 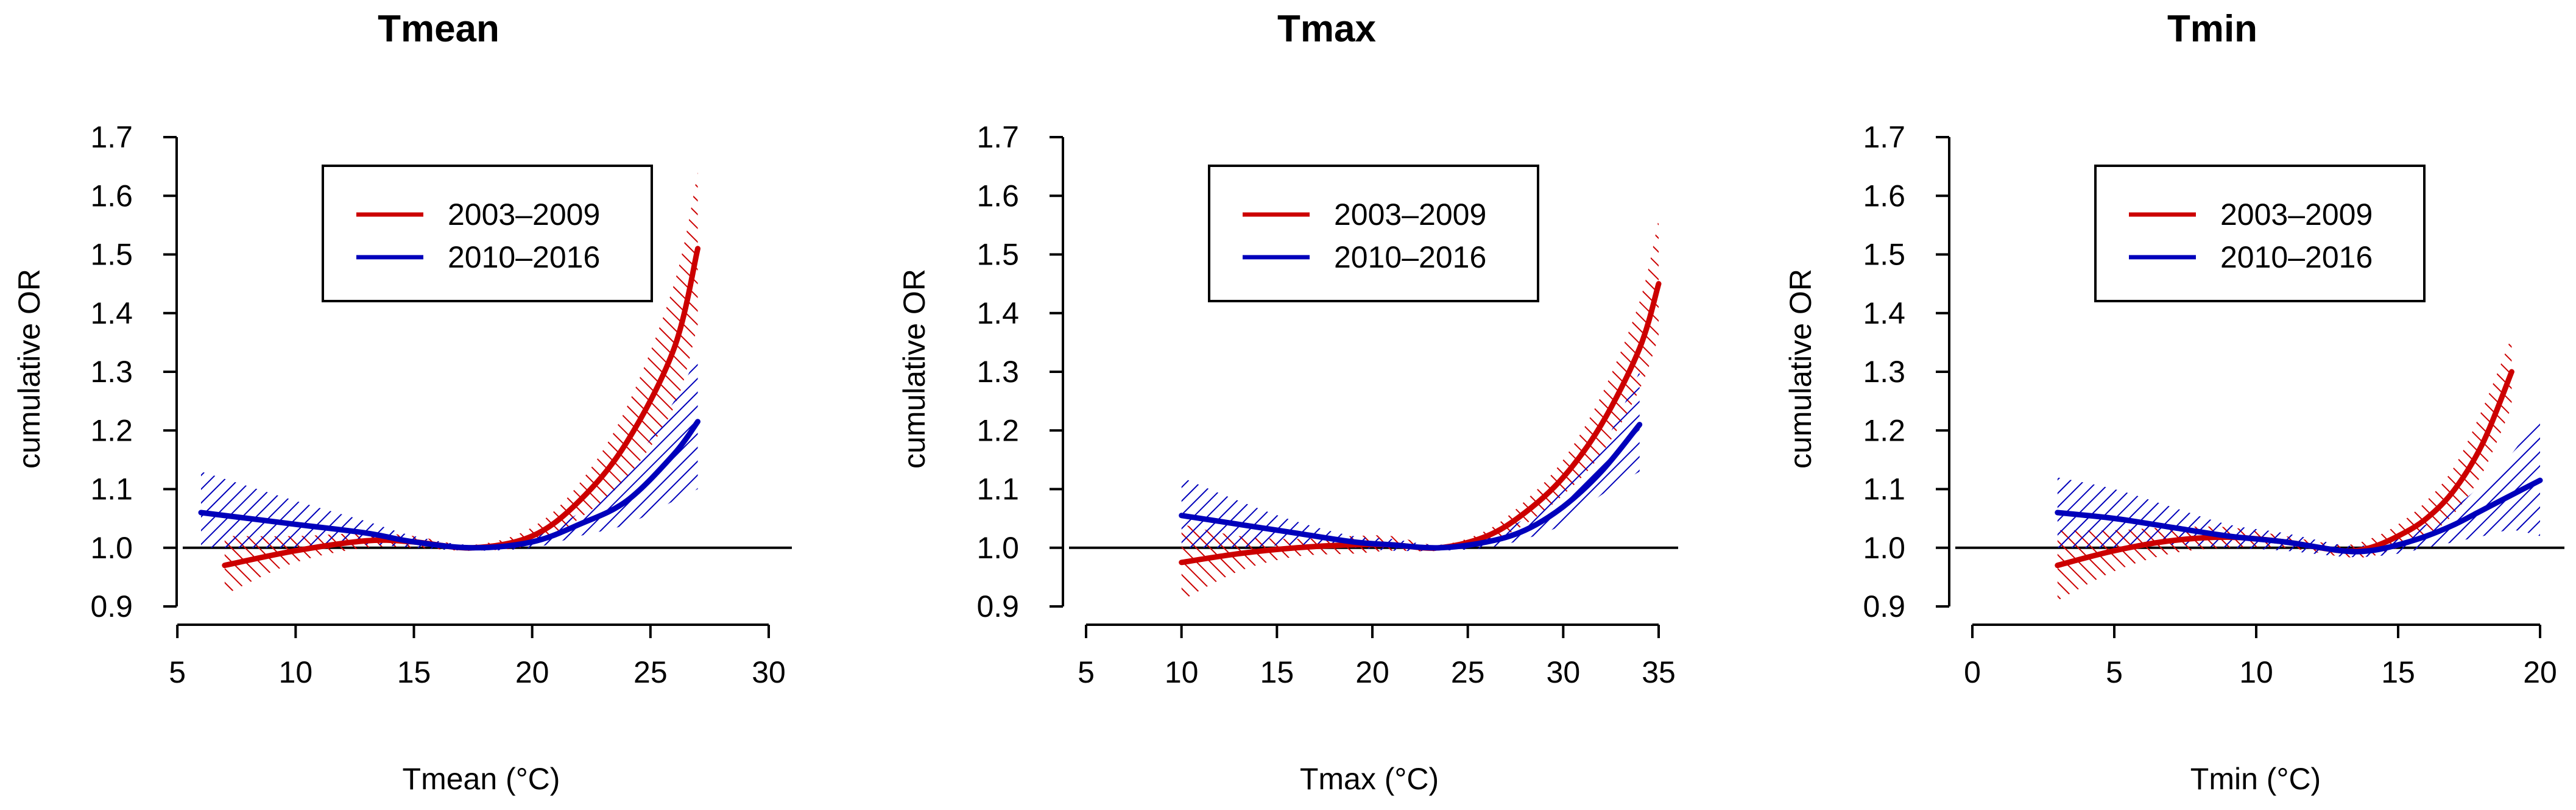 I want to click on panel-title: Tmin, so click(x=2212, y=29).